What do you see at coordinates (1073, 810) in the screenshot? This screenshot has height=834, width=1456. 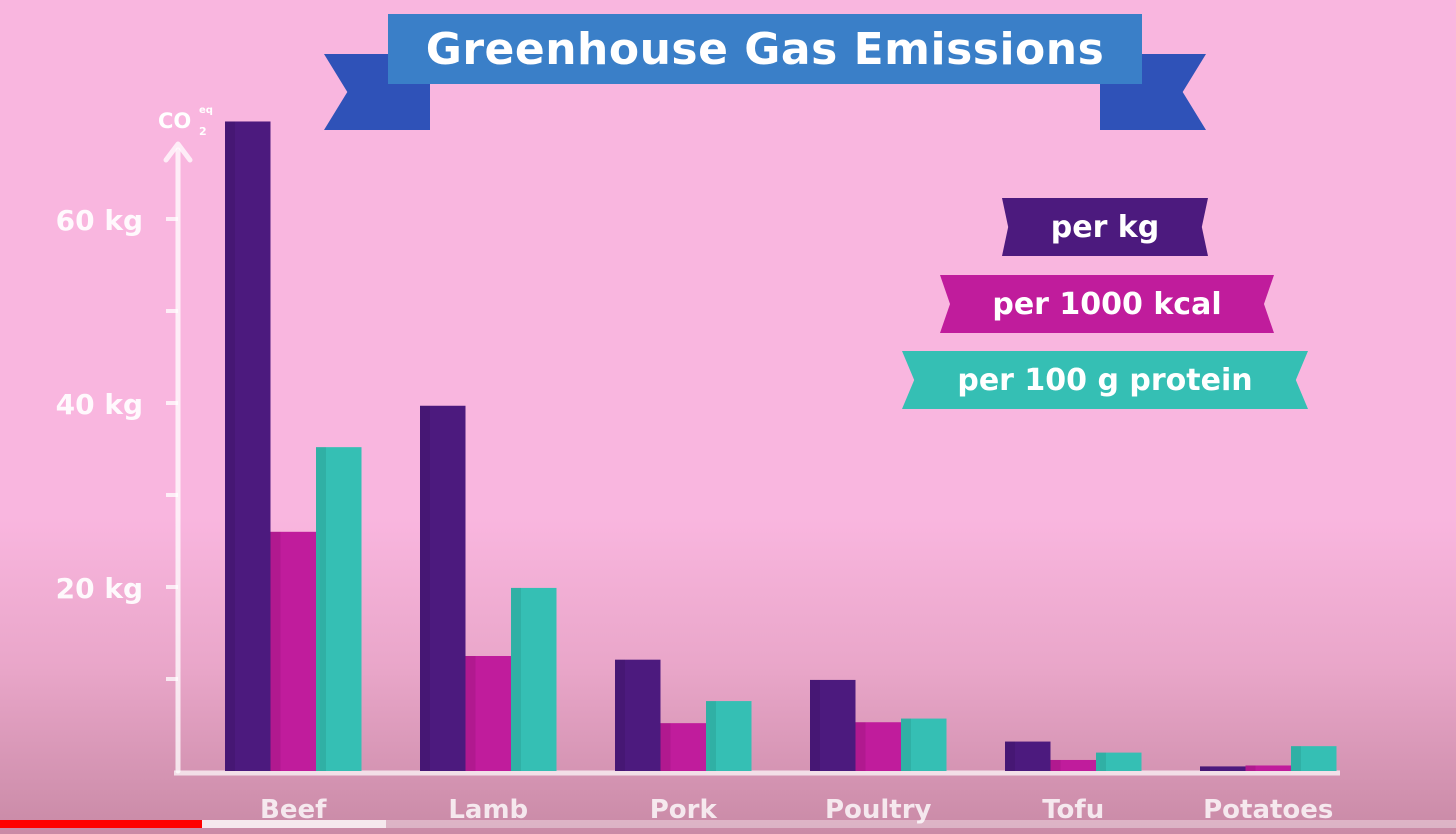 I see `x-tick-label-tofu: Tofu` at bounding box center [1073, 810].